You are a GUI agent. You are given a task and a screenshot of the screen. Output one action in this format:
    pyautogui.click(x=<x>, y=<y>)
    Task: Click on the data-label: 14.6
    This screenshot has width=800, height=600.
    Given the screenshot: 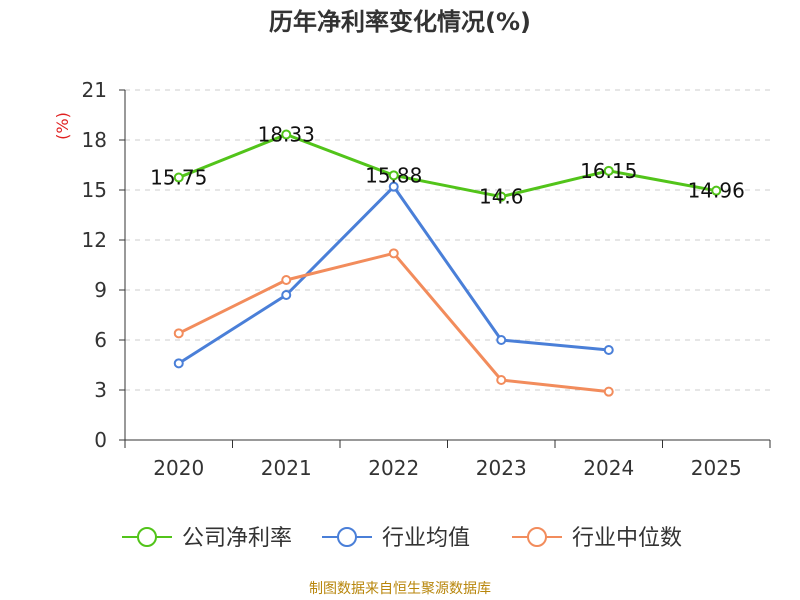 What is the action you would take?
    pyautogui.click(x=501, y=197)
    